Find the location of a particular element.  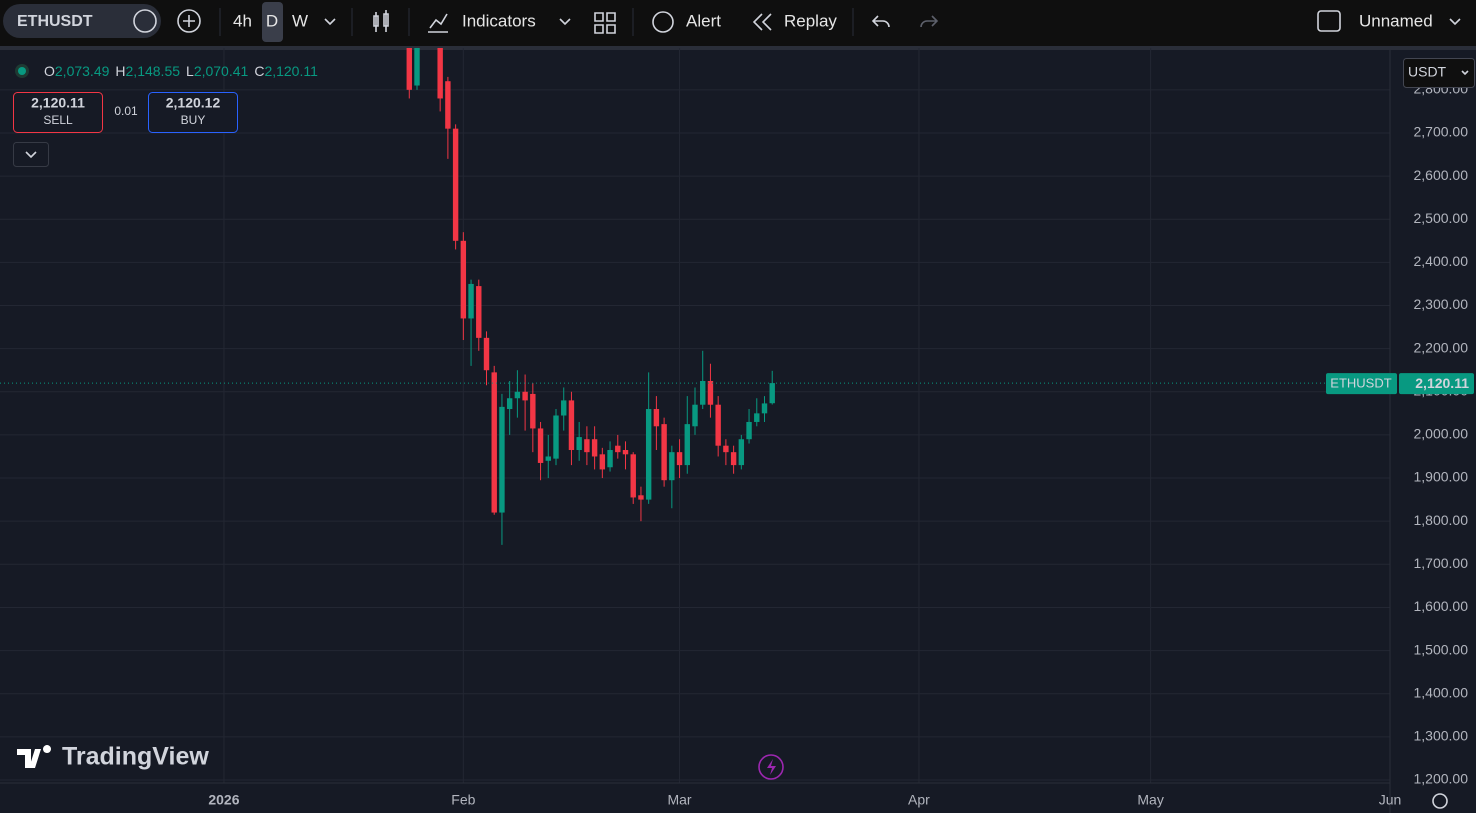

x-tick-label: Jun is located at coordinates (1390, 800).